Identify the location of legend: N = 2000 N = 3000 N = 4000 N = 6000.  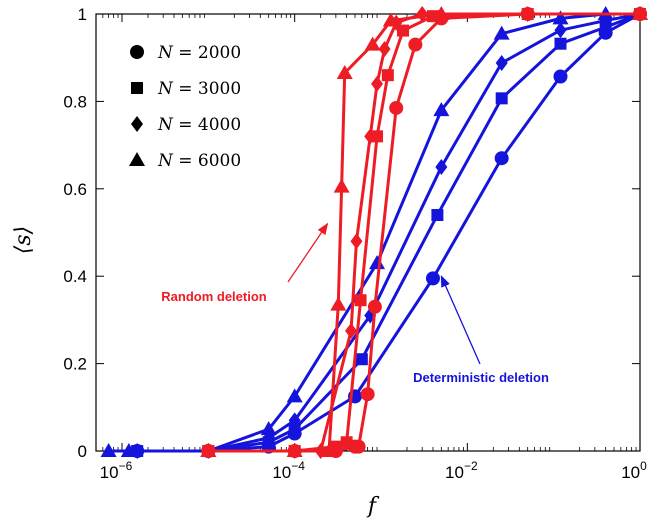
(185, 107).